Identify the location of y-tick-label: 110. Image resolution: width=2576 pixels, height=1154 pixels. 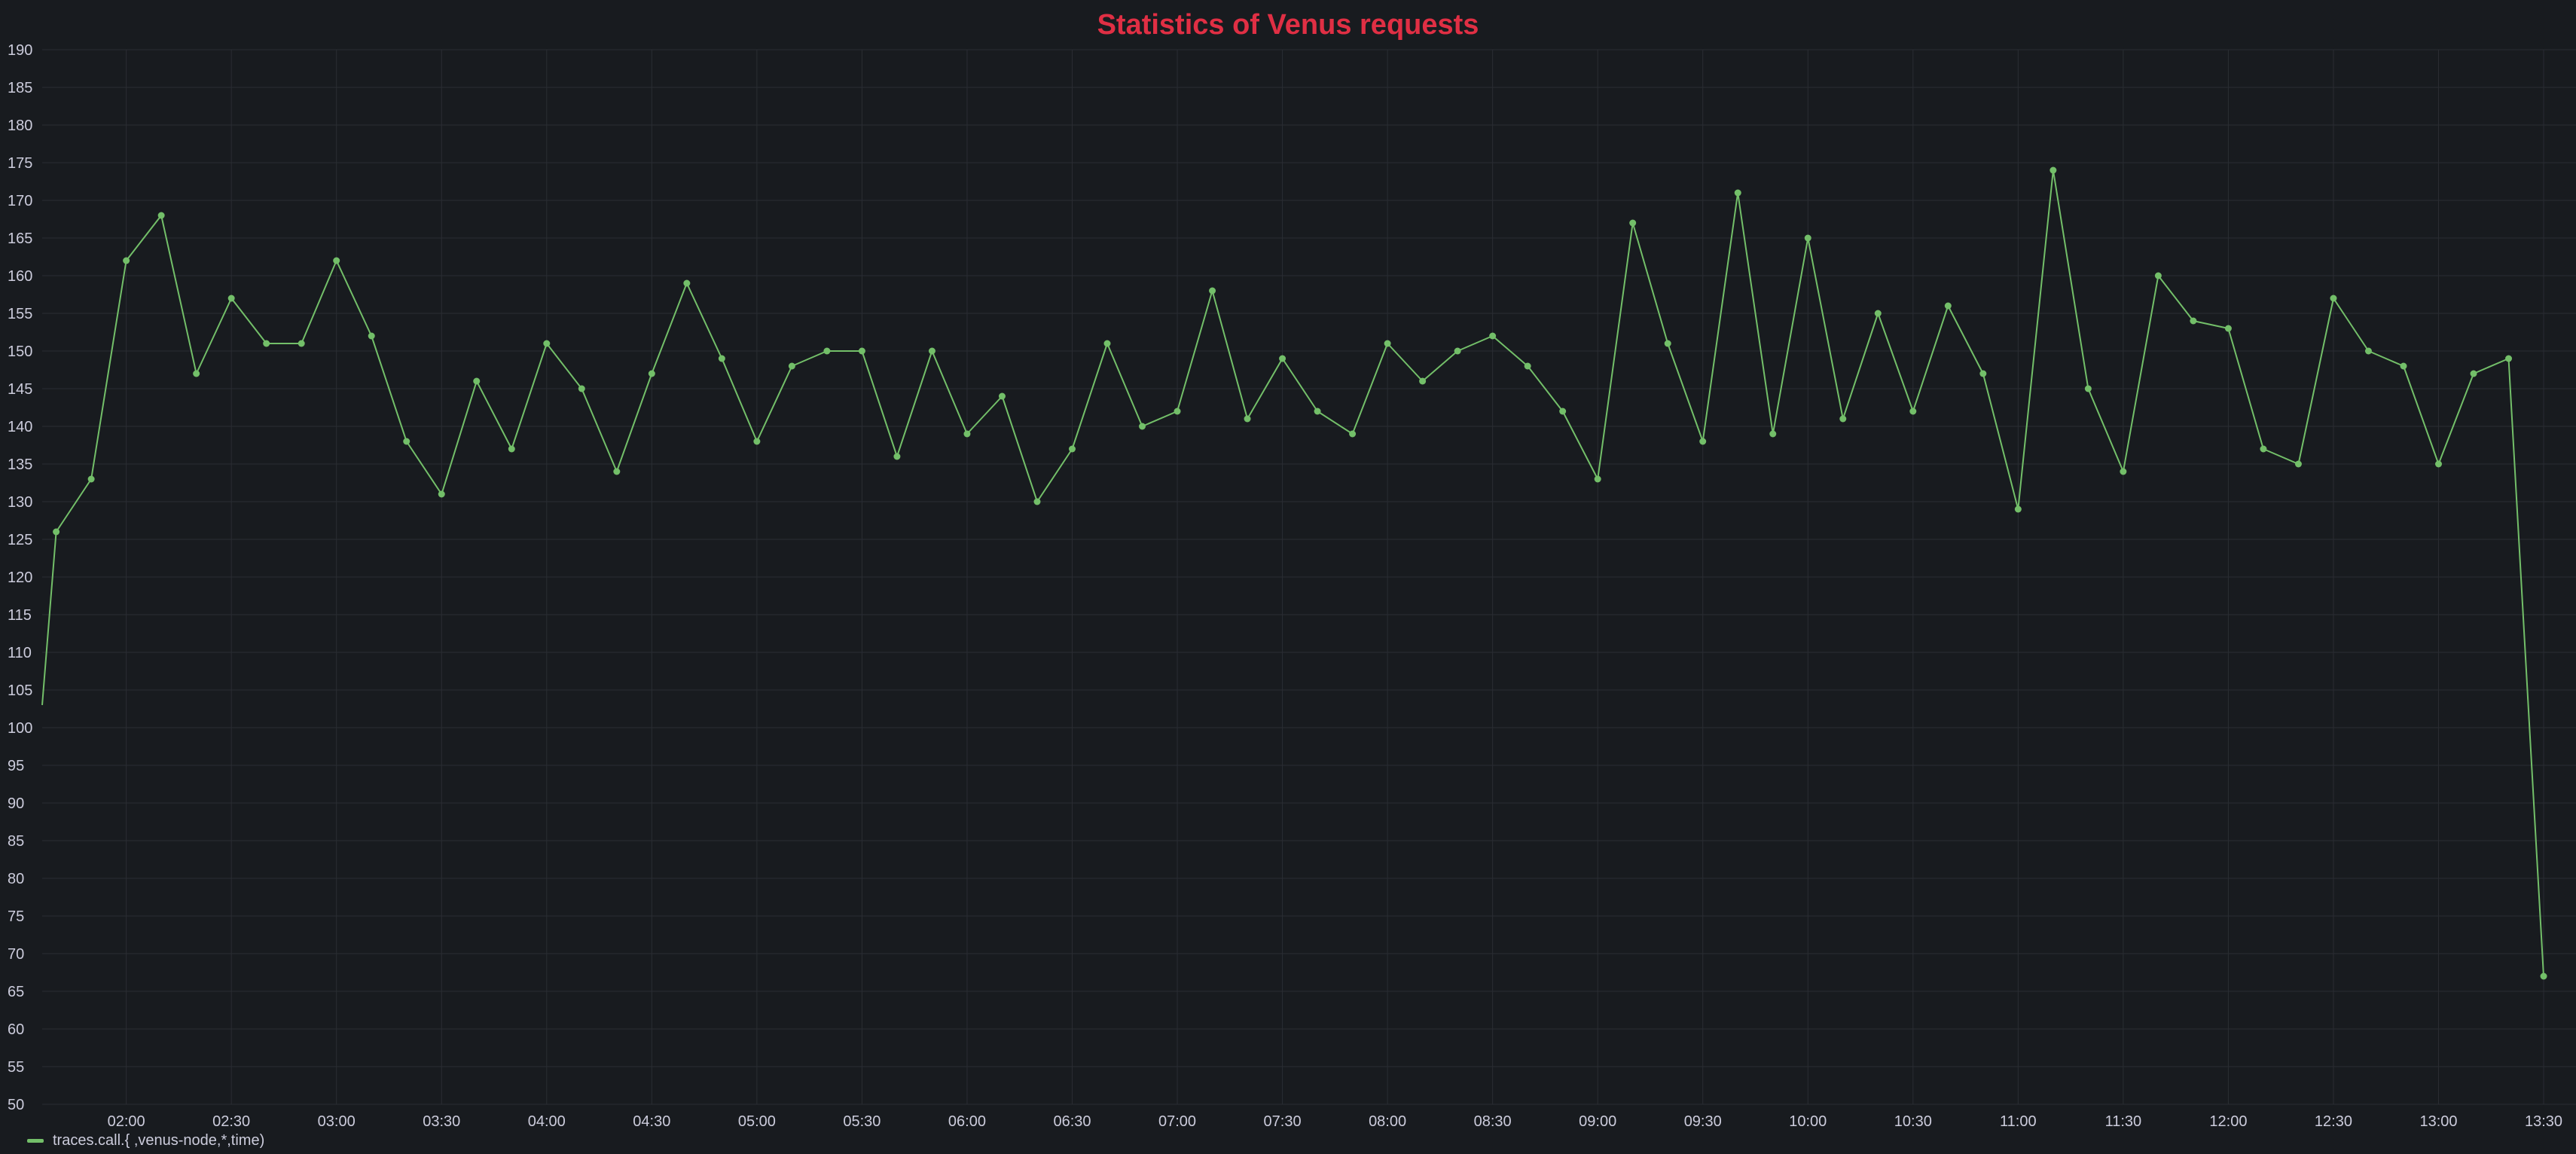
(20, 653).